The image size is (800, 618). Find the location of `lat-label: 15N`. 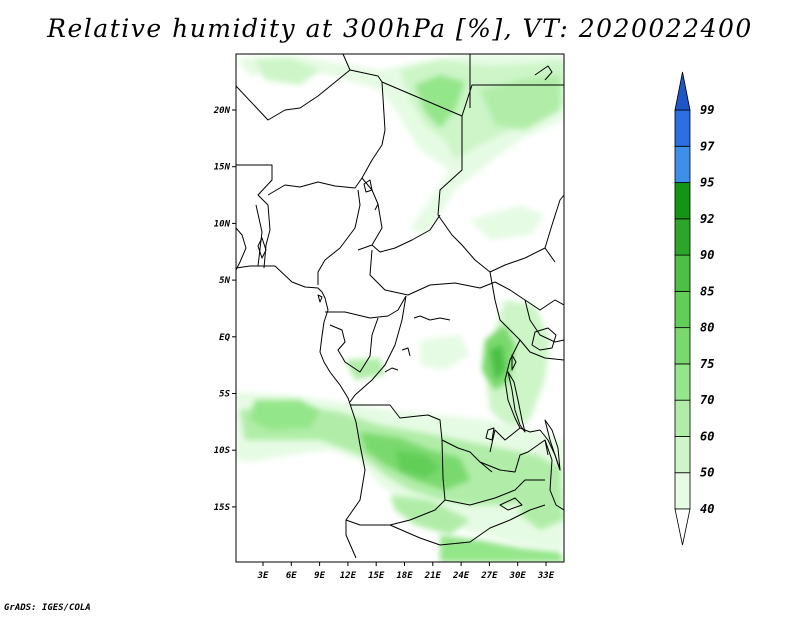

lat-label: 15N is located at coordinates (222, 168).